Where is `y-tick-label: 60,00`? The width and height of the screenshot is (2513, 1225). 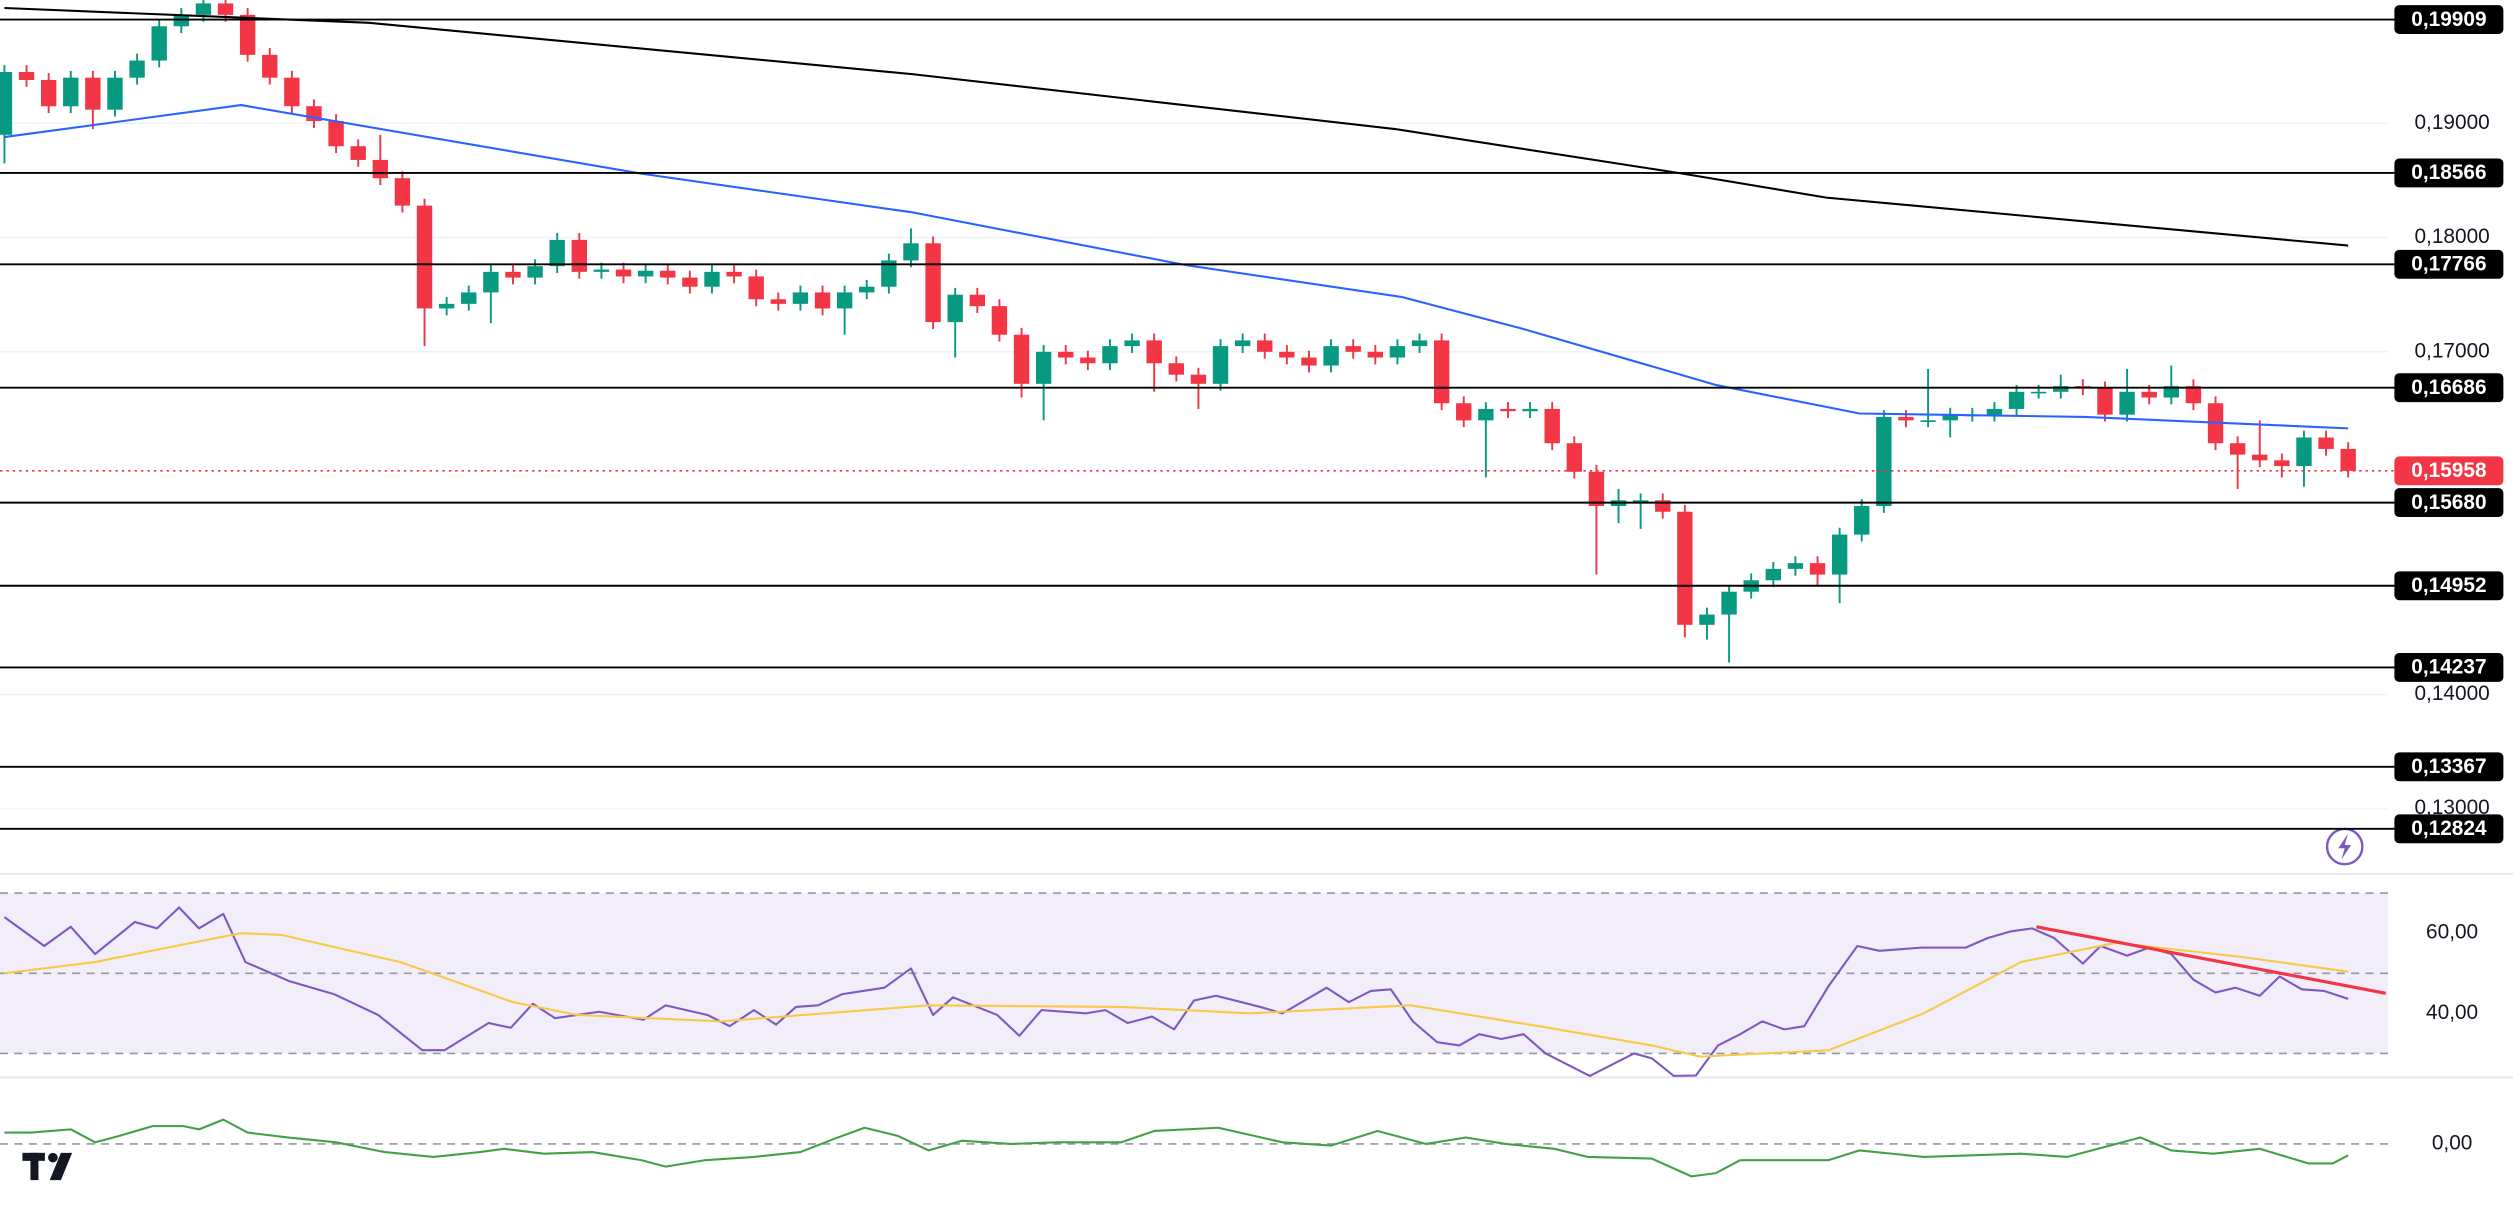
y-tick-label: 60,00 is located at coordinates (2452, 932).